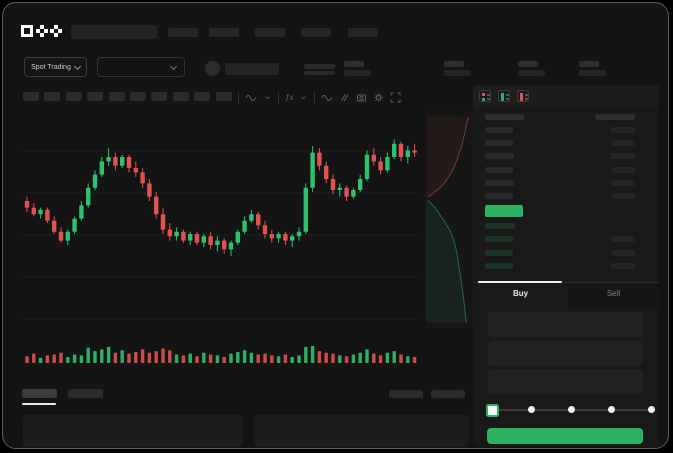 This screenshot has width=673, height=453. I want to click on change-placeholder, so click(319, 72).